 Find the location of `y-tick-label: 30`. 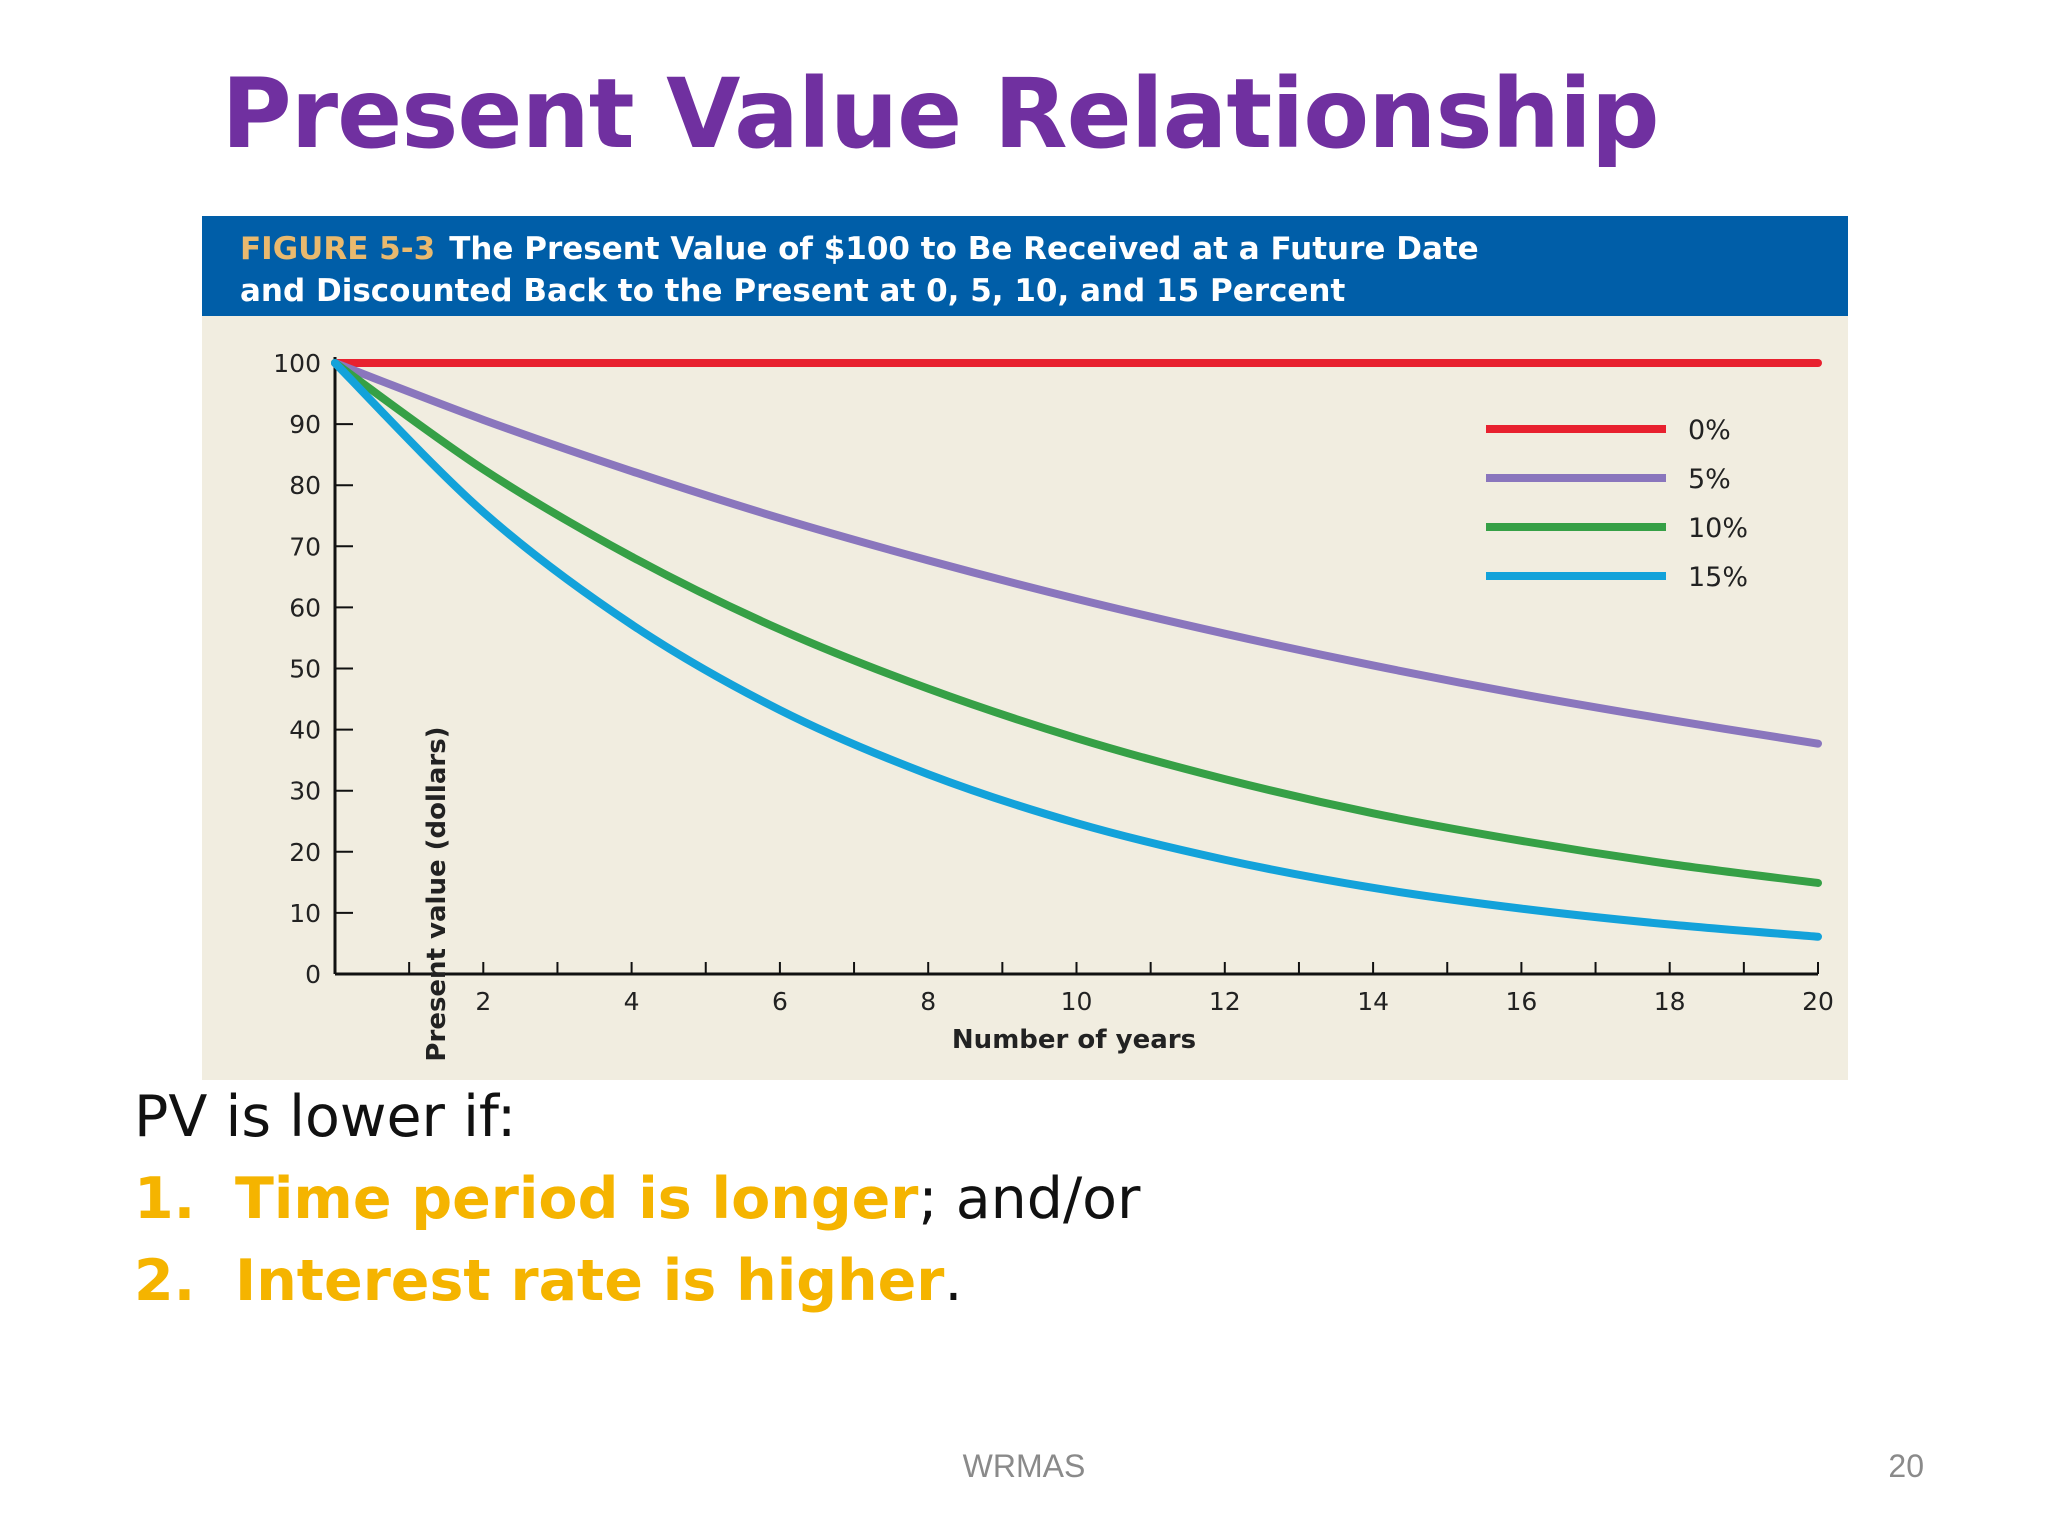

y-tick-label: 30 is located at coordinates (305, 791).